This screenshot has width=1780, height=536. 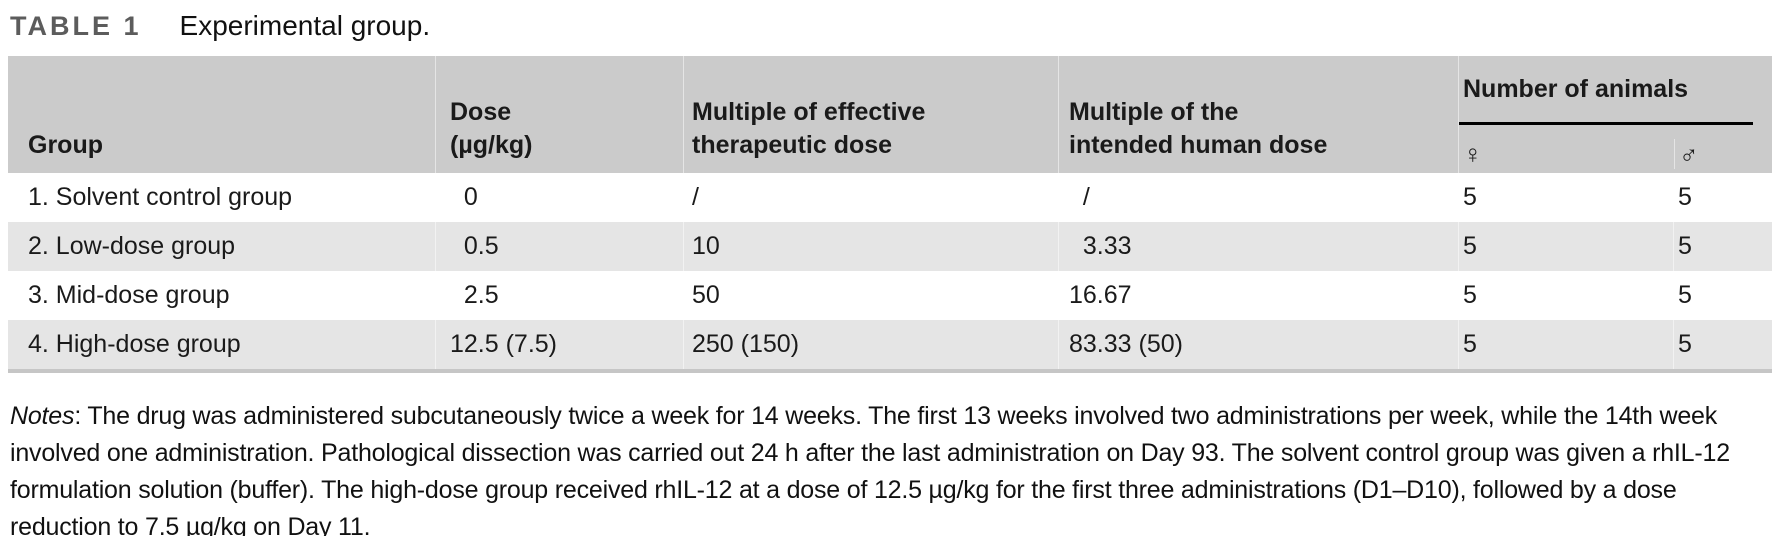 What do you see at coordinates (134, 344) in the screenshot?
I see `cell-group: 4. High-dose group` at bounding box center [134, 344].